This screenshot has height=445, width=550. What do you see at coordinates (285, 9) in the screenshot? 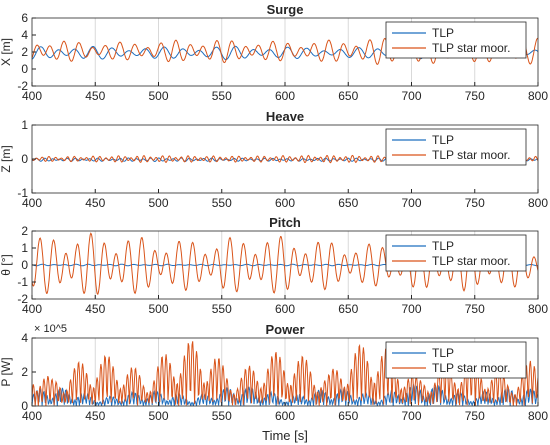
I see `panel-title: Surge` at bounding box center [285, 9].